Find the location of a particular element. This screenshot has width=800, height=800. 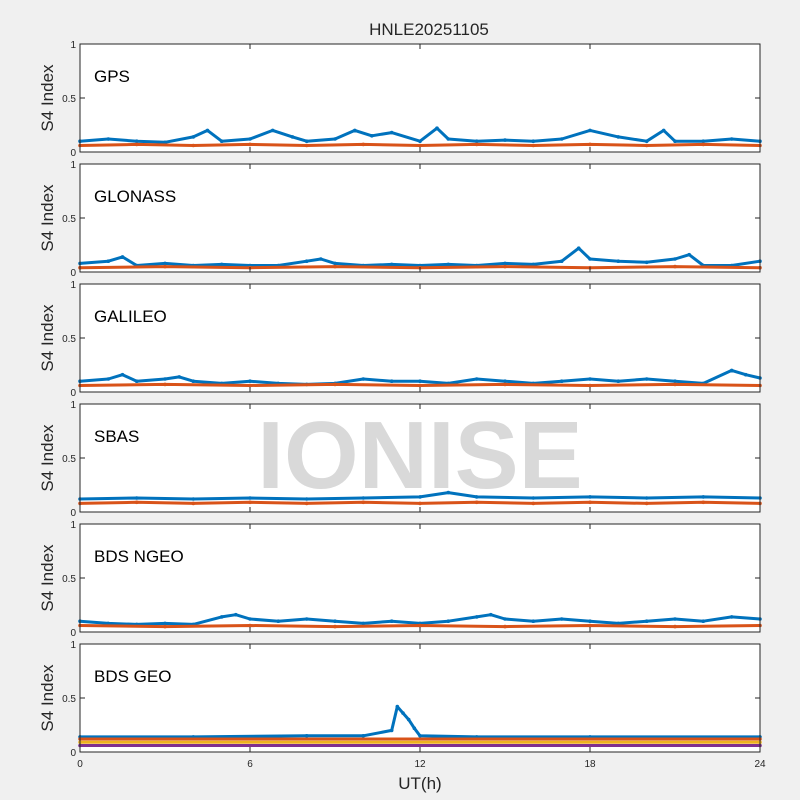

series-line is located at coordinates (420, 496).